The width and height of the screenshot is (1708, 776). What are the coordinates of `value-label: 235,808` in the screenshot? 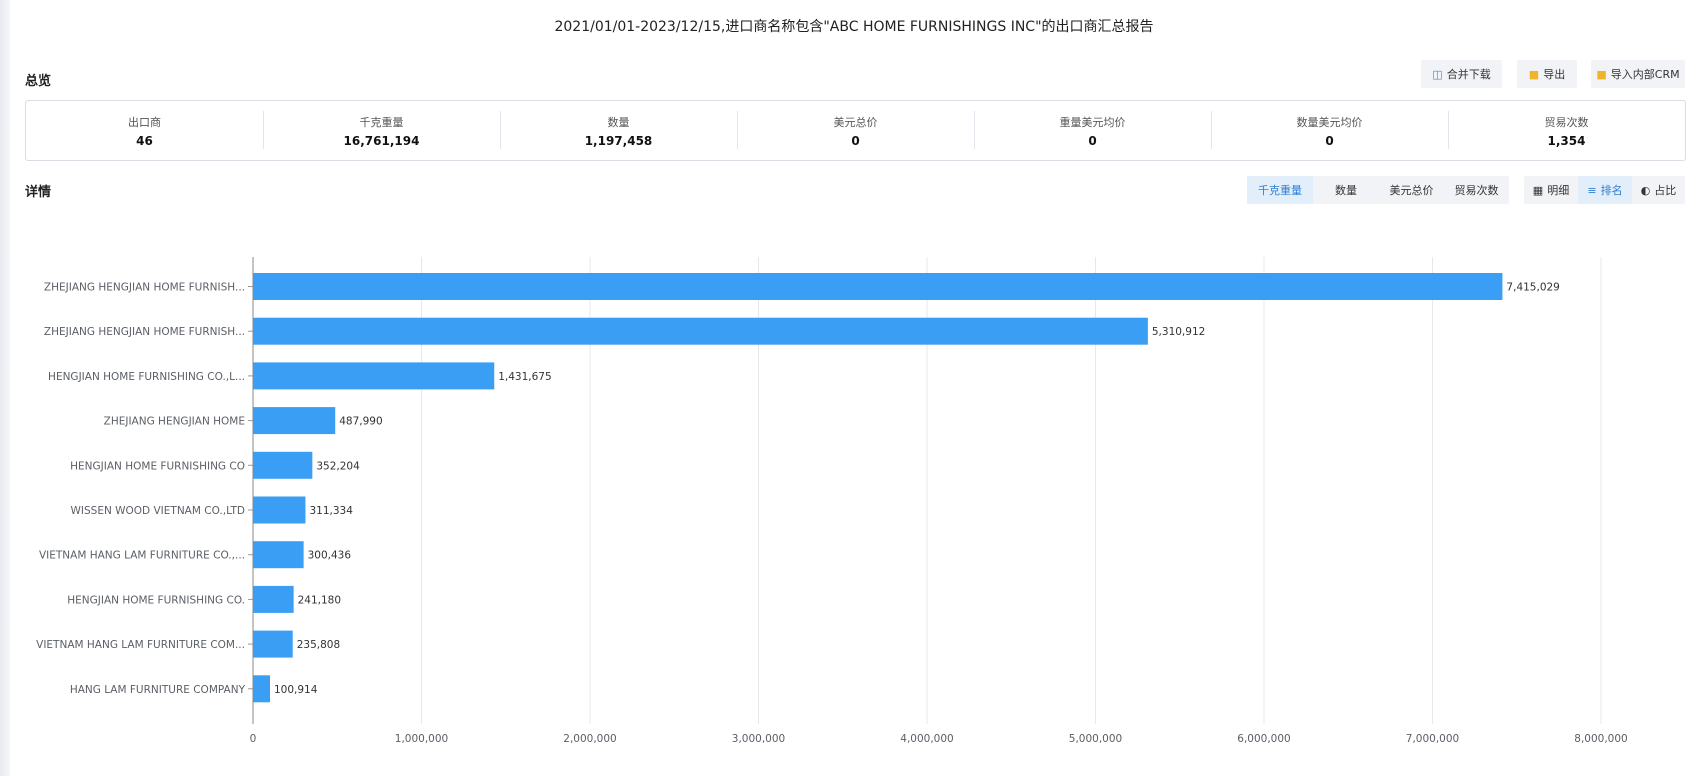 It's located at (318, 645).